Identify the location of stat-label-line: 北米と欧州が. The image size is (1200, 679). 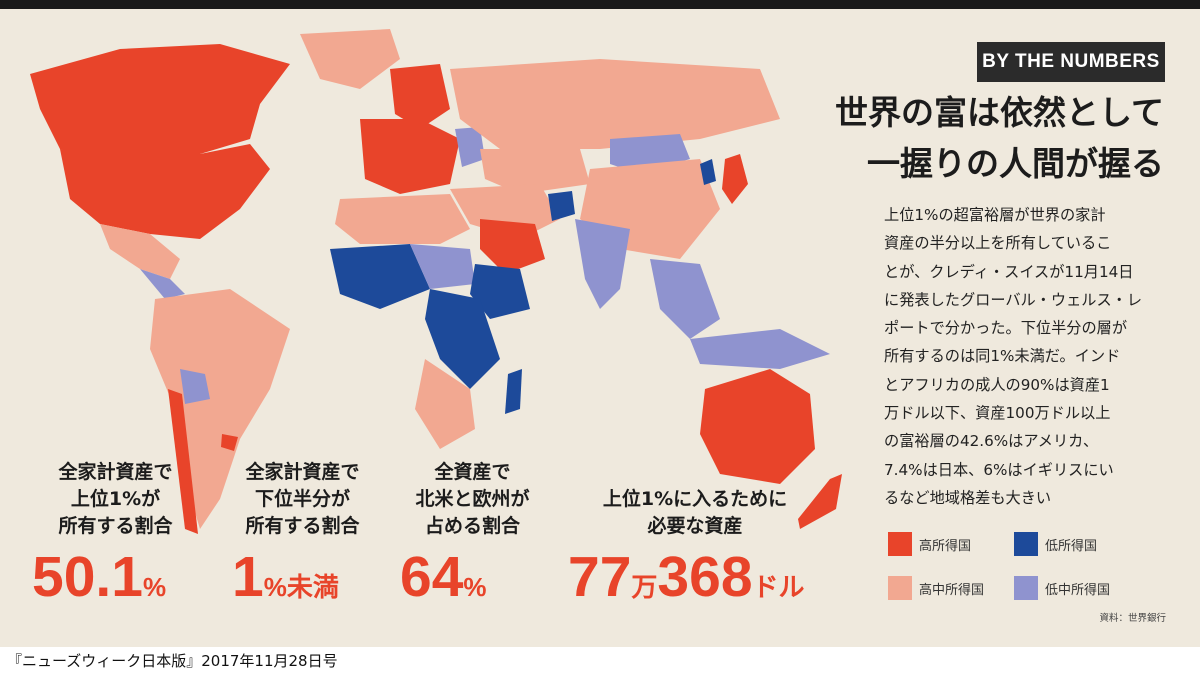
(472, 499).